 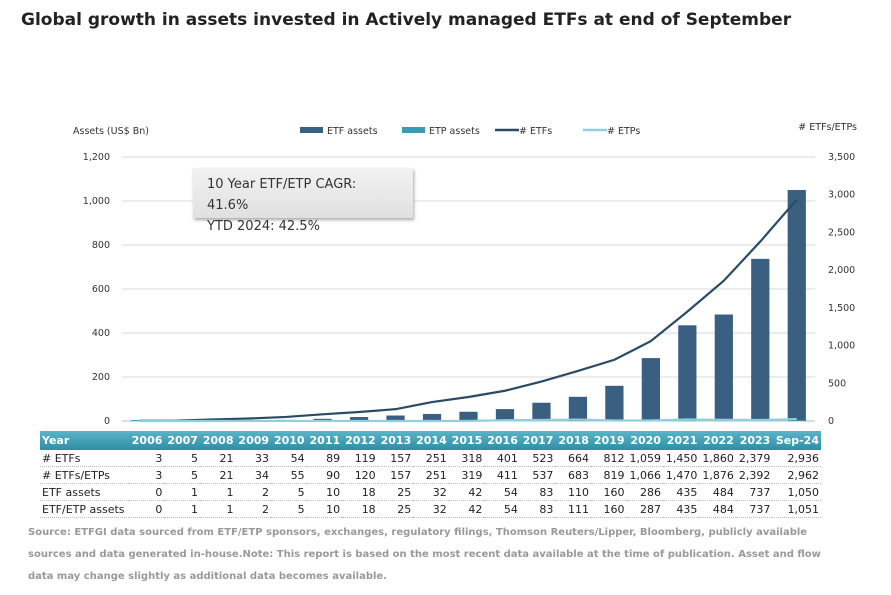 I want to click on y-axis-title: Assets (US$ Bn), so click(x=111, y=131).